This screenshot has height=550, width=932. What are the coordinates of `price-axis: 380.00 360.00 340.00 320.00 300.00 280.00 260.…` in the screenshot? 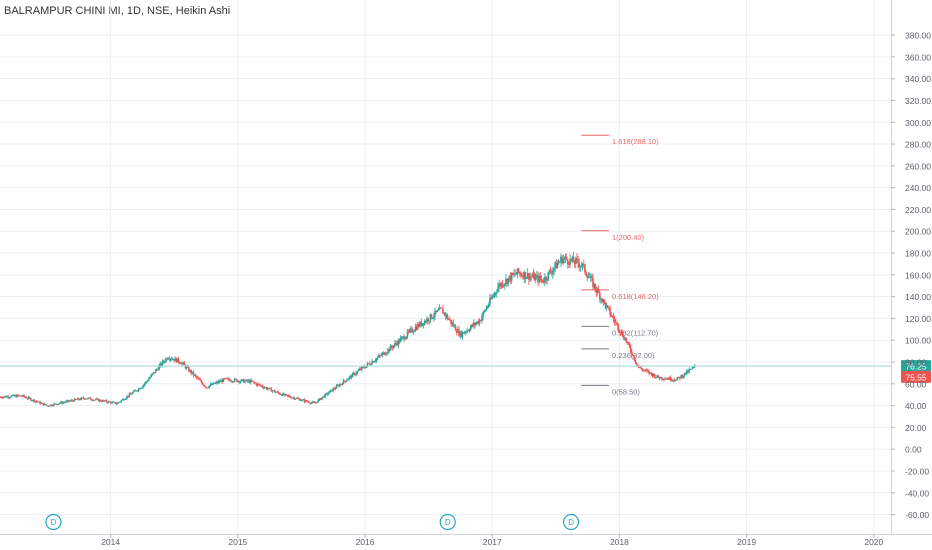 It's located at (911, 267).